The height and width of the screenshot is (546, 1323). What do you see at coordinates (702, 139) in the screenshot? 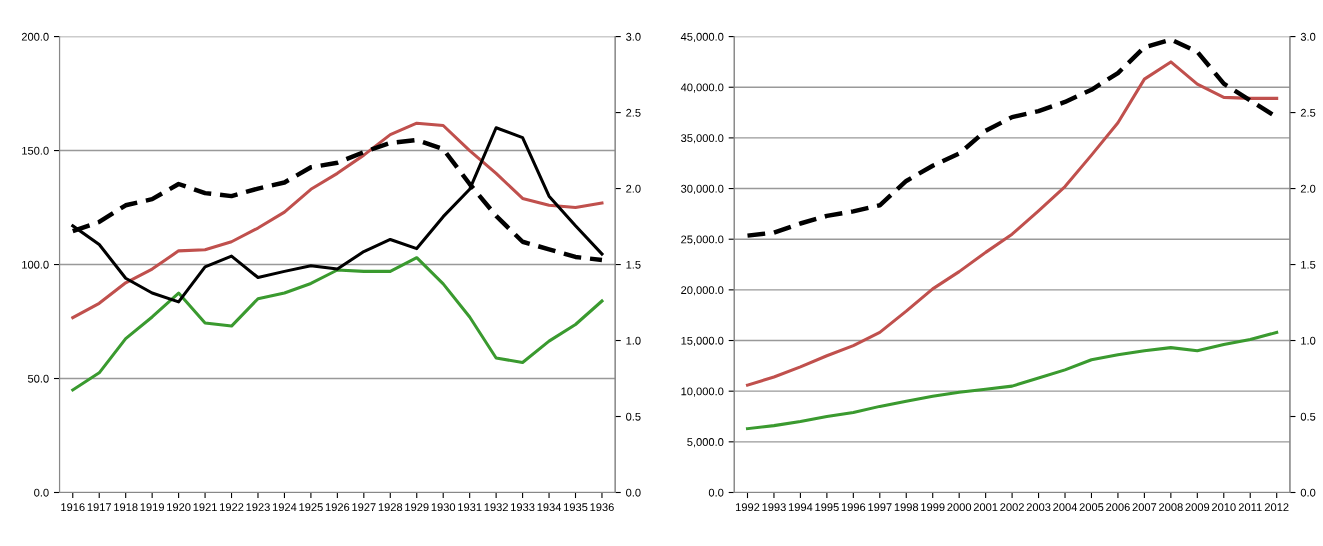
I see `y-tick-label: 35,000.0` at bounding box center [702, 139].